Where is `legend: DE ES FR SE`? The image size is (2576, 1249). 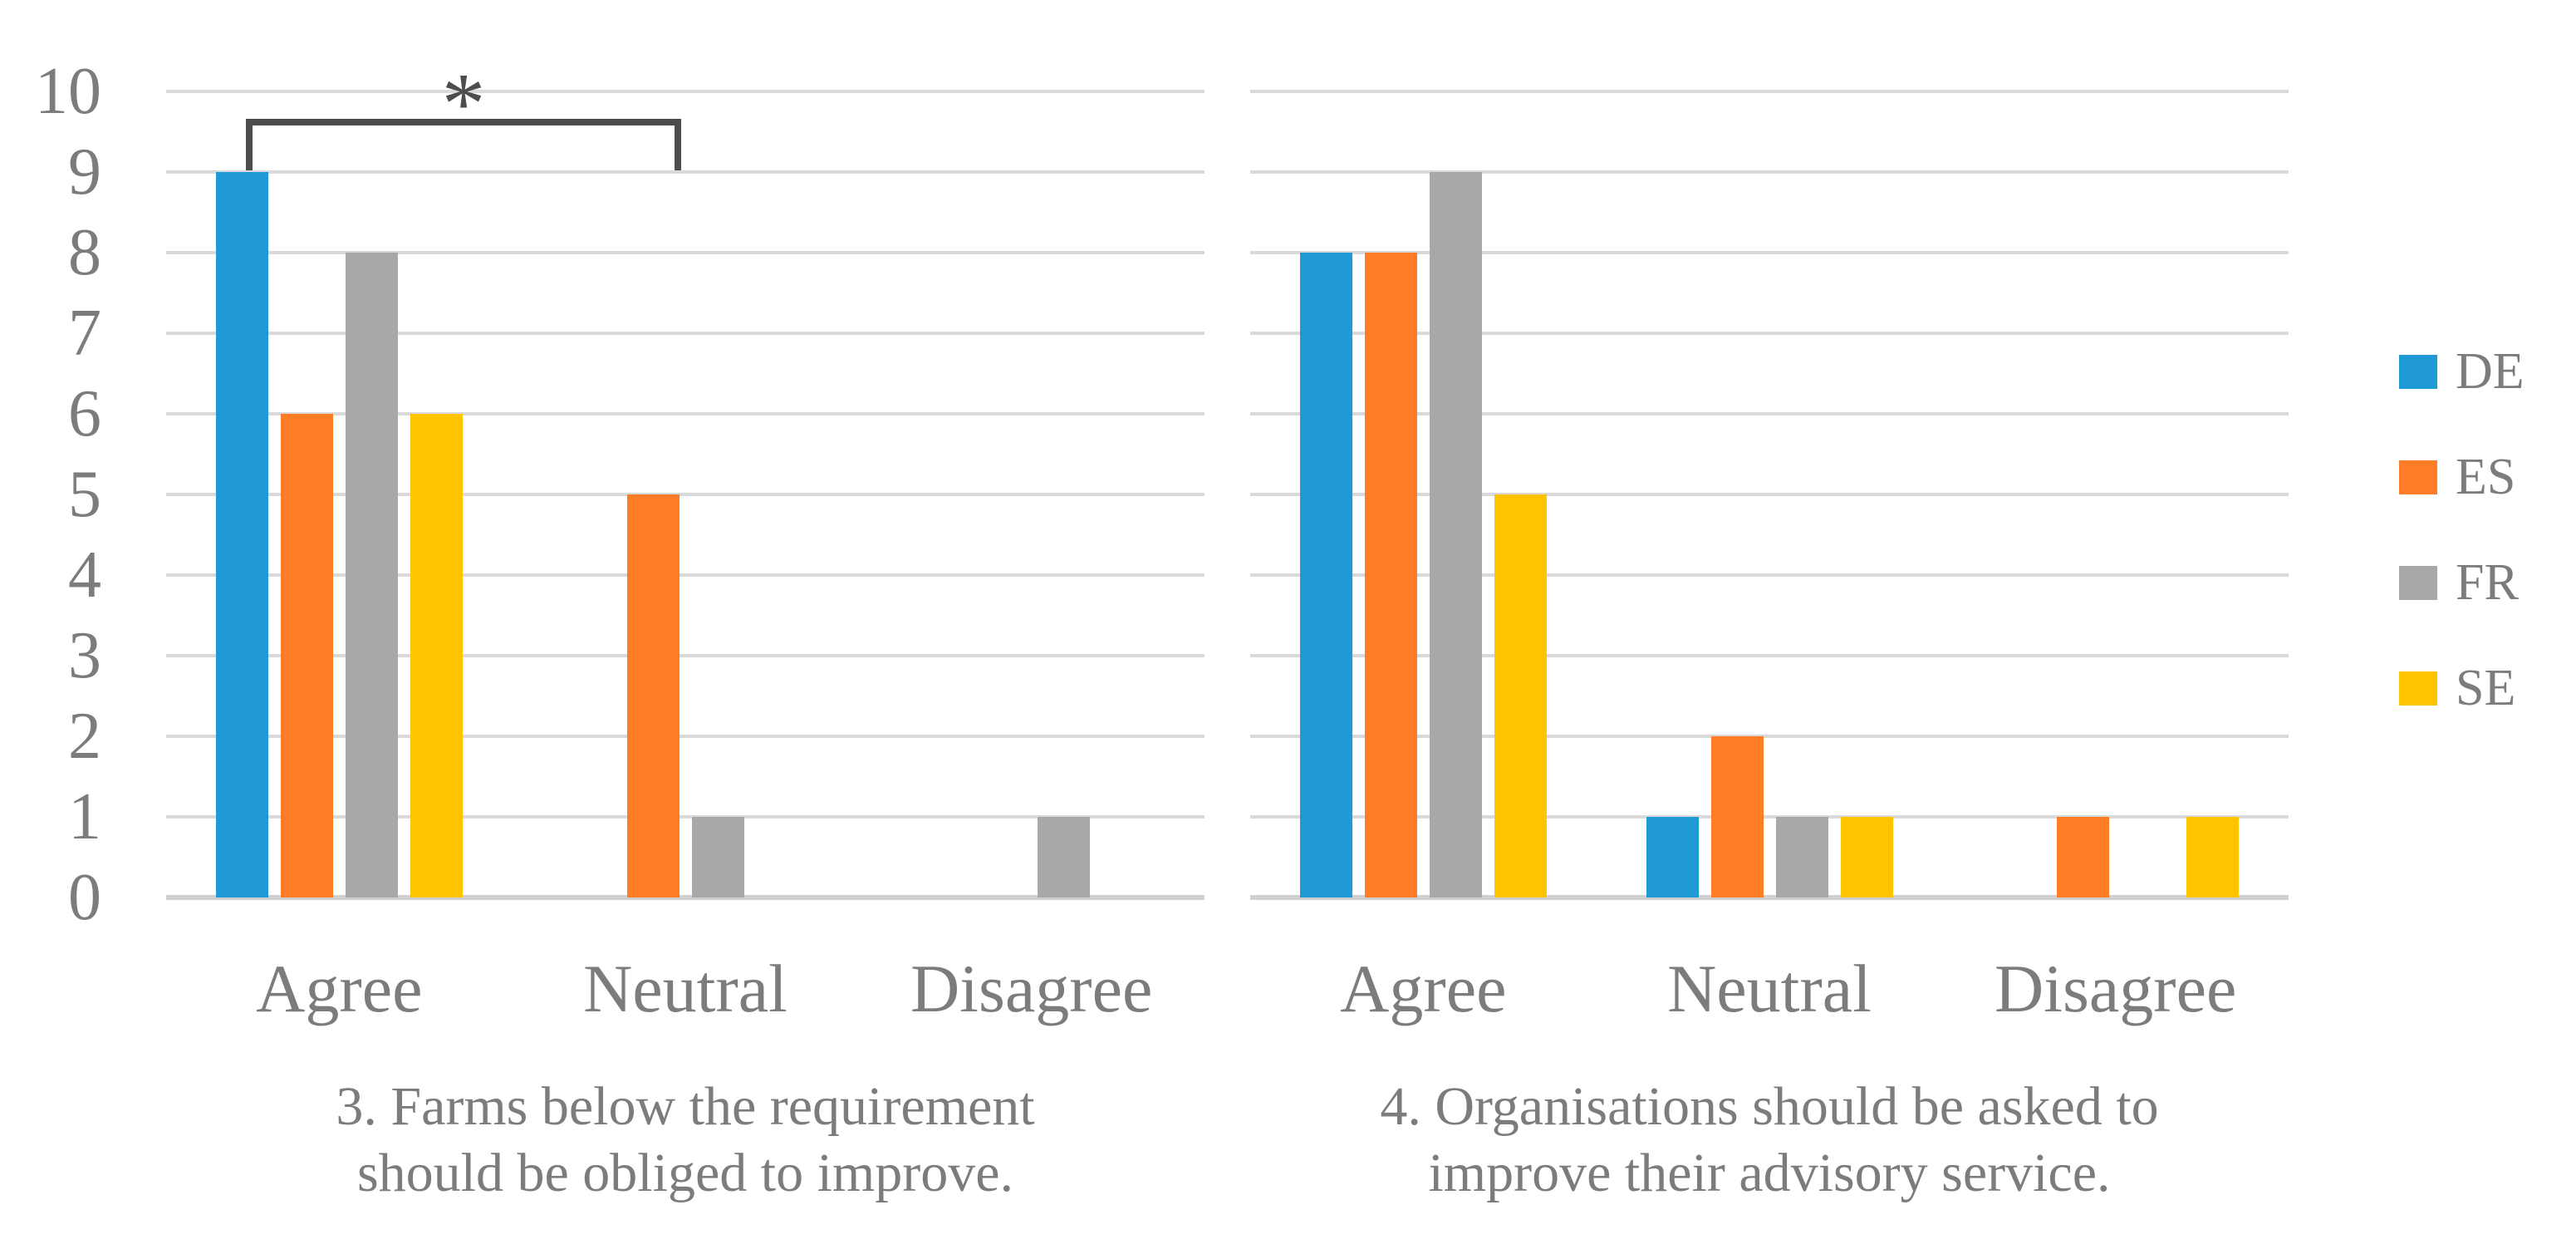 legend: DE ES FR SE is located at coordinates (2461, 530).